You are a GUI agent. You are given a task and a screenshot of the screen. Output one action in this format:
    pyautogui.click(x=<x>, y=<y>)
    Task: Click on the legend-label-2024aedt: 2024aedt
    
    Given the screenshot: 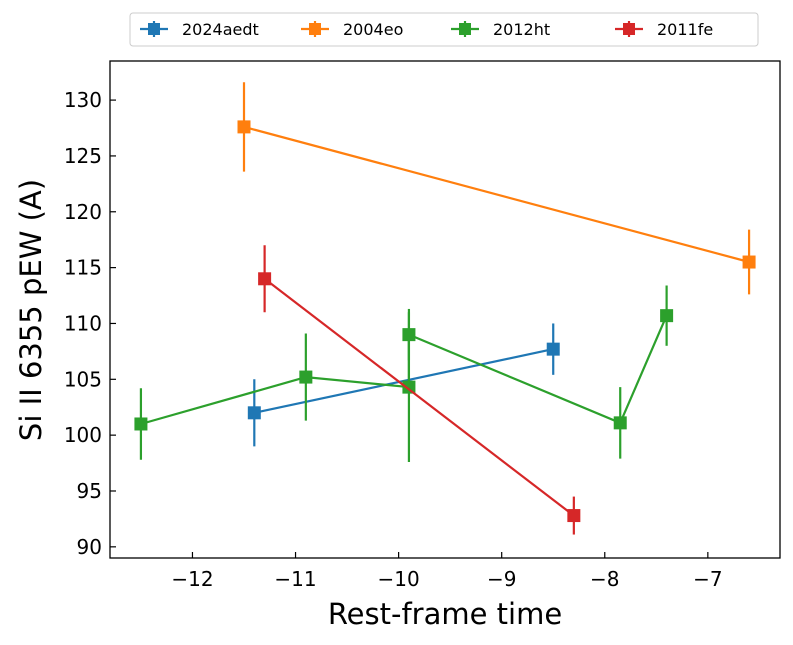 What is the action you would take?
    pyautogui.click(x=220, y=29)
    